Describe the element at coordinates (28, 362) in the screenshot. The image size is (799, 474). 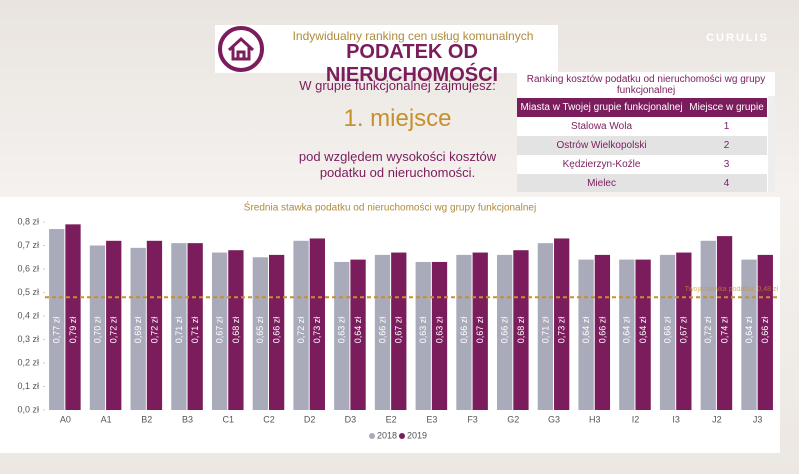
I see `y-tick-label: 0,2 zł` at that location.